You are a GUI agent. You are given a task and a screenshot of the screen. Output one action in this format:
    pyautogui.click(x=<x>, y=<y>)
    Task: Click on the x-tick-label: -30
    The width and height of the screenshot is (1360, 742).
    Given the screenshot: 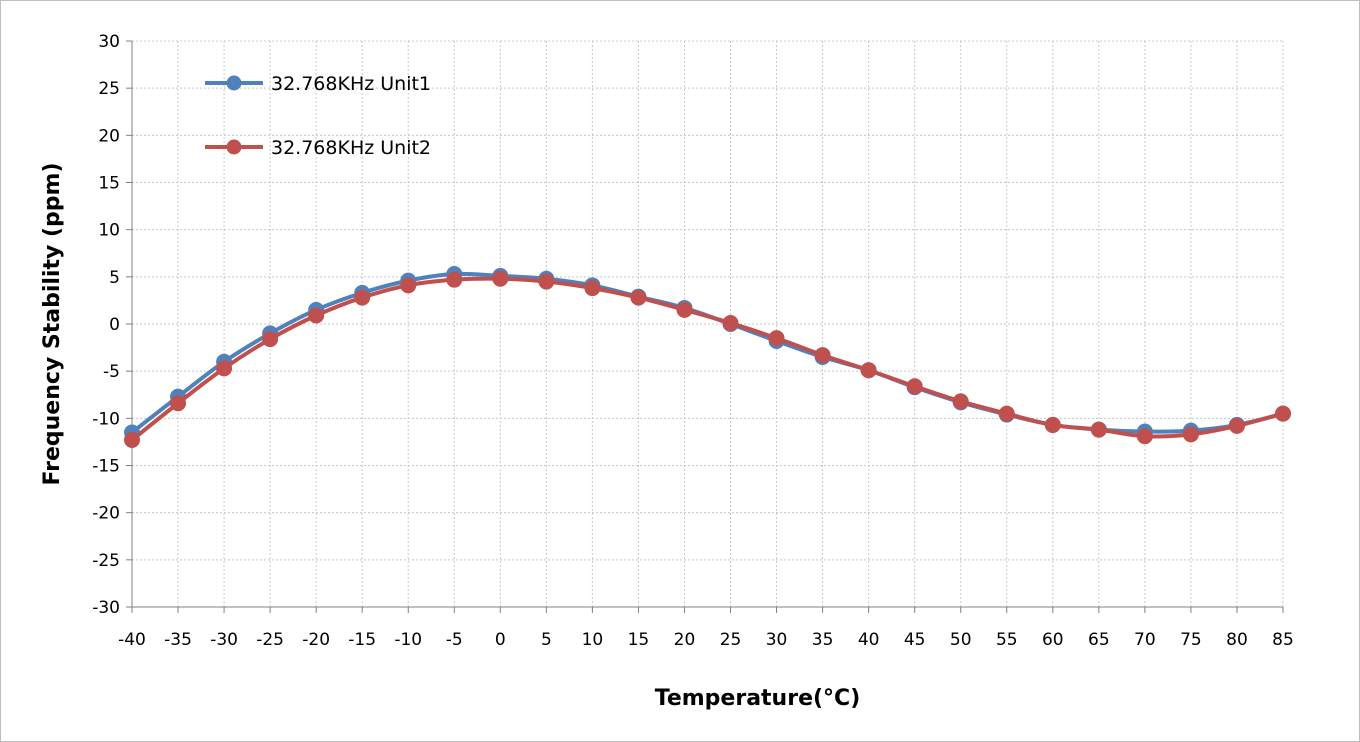 What is the action you would take?
    pyautogui.click(x=224, y=640)
    